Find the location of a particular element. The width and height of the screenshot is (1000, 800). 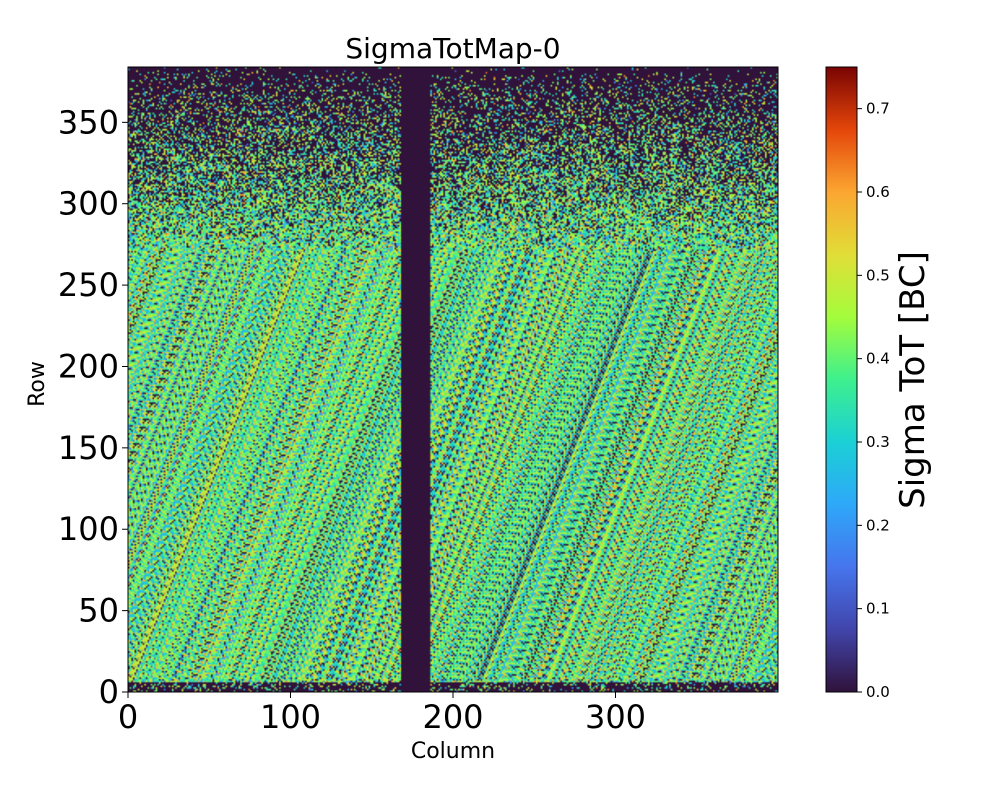

x-axis-ticks: 0 100 200 300 is located at coordinates (382, 714).